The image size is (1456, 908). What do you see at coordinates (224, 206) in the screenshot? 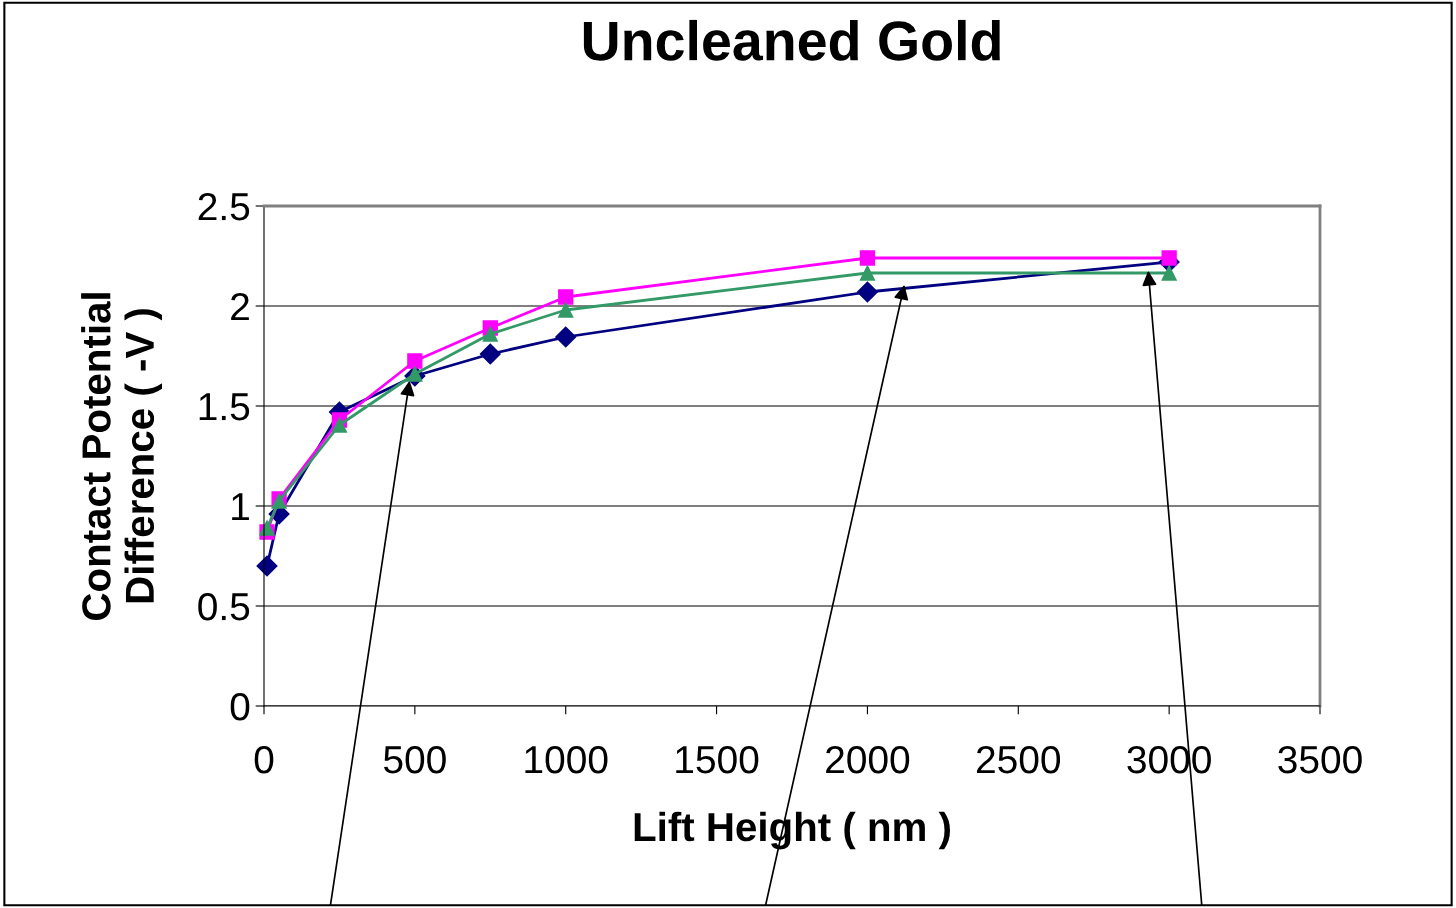
I see `y-tick-label: 2.5` at bounding box center [224, 206].